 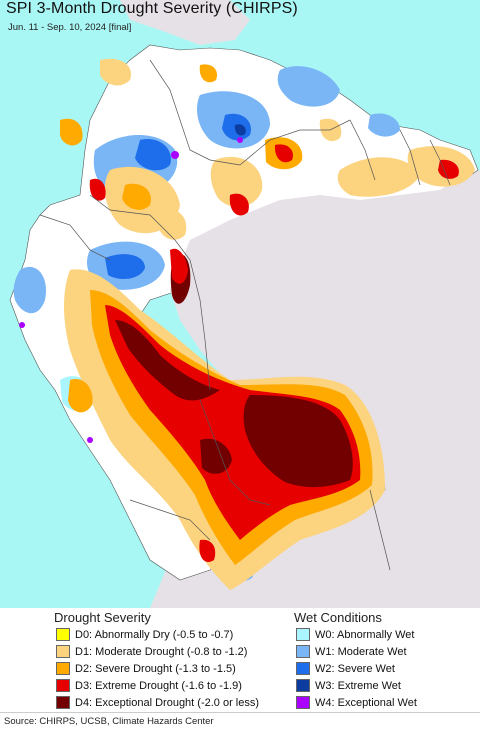 I want to click on swatch-d1, so click(x=63, y=651).